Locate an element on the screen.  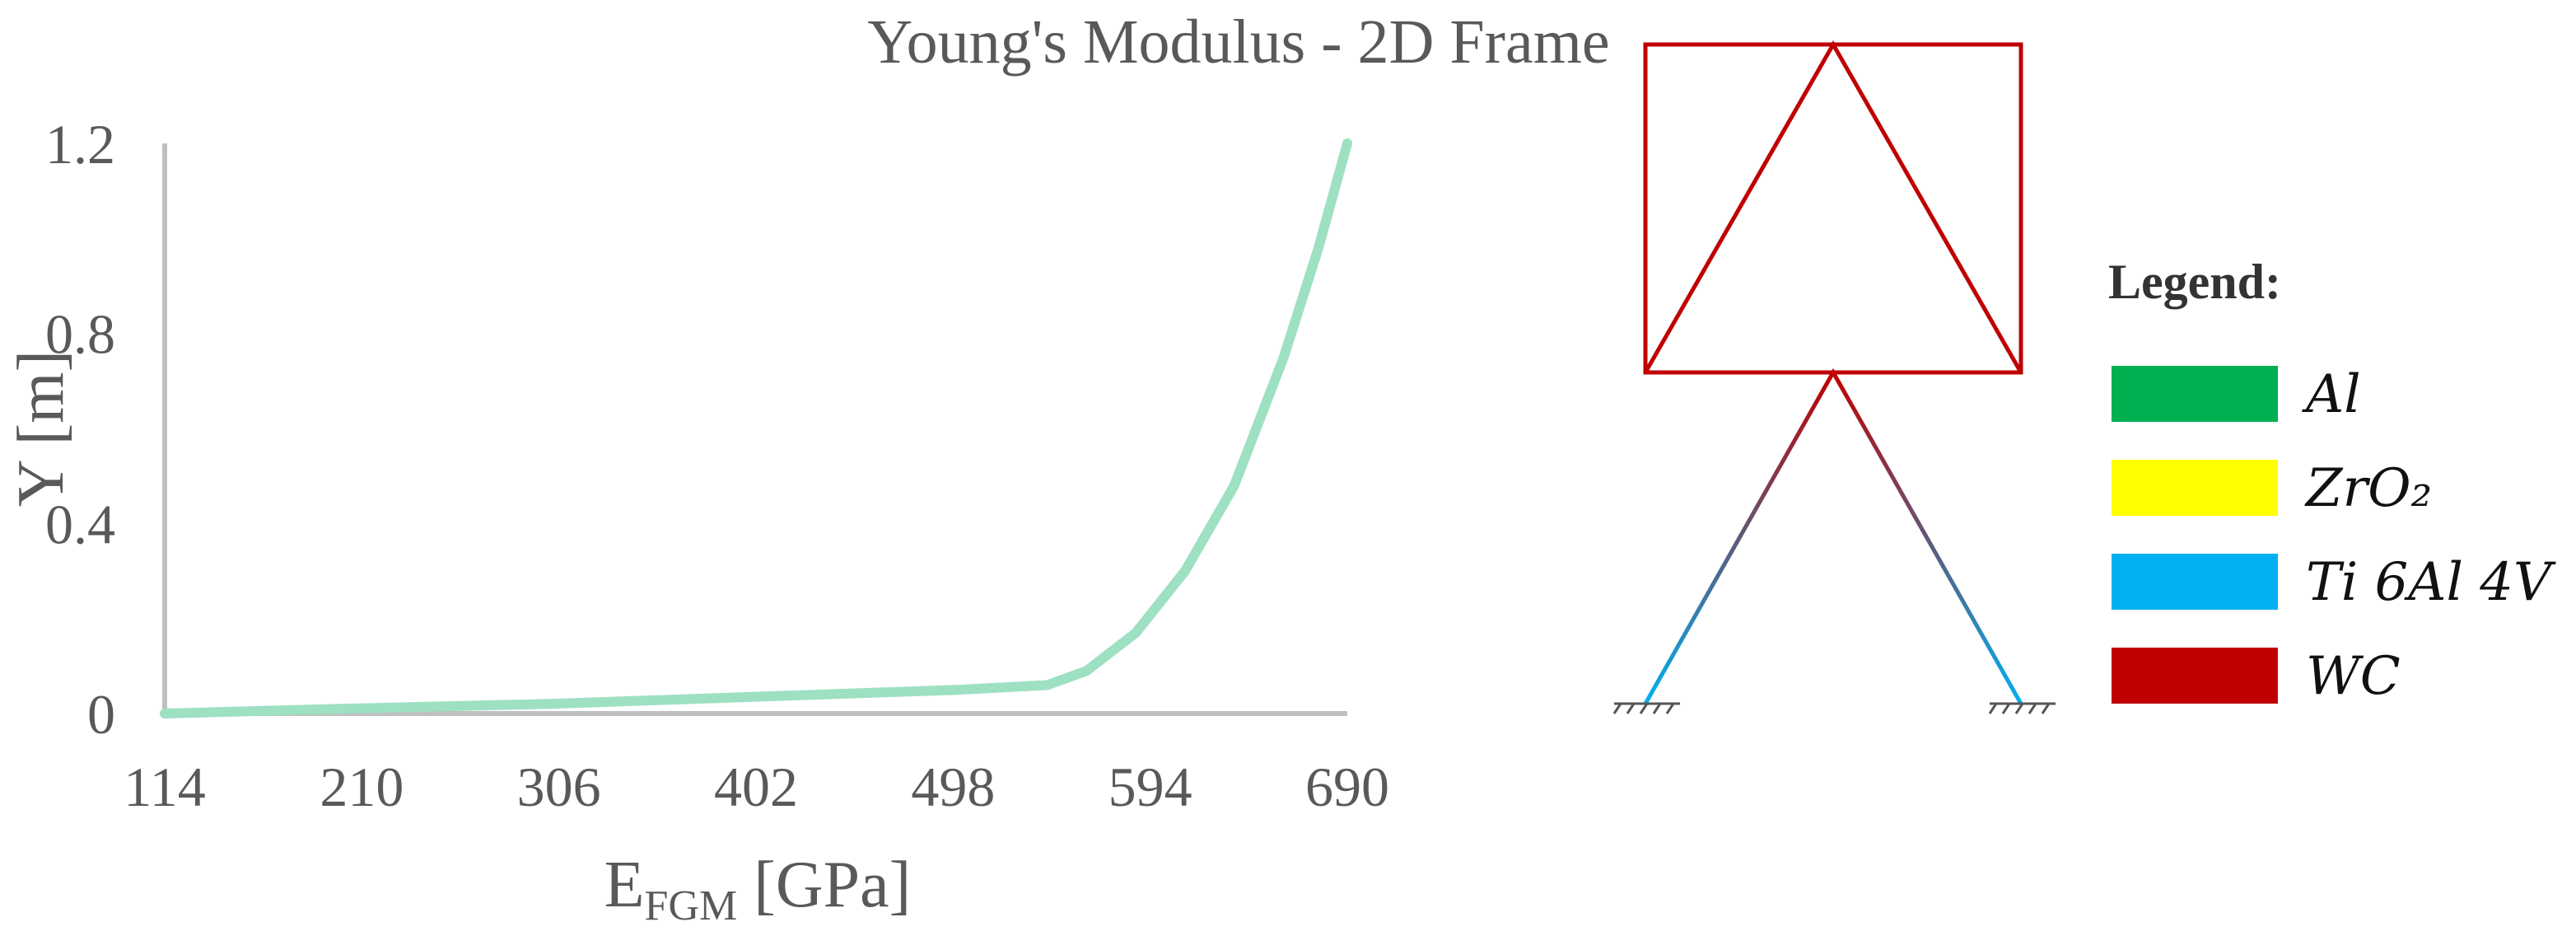
x-tick-label: 498 is located at coordinates (953, 787).